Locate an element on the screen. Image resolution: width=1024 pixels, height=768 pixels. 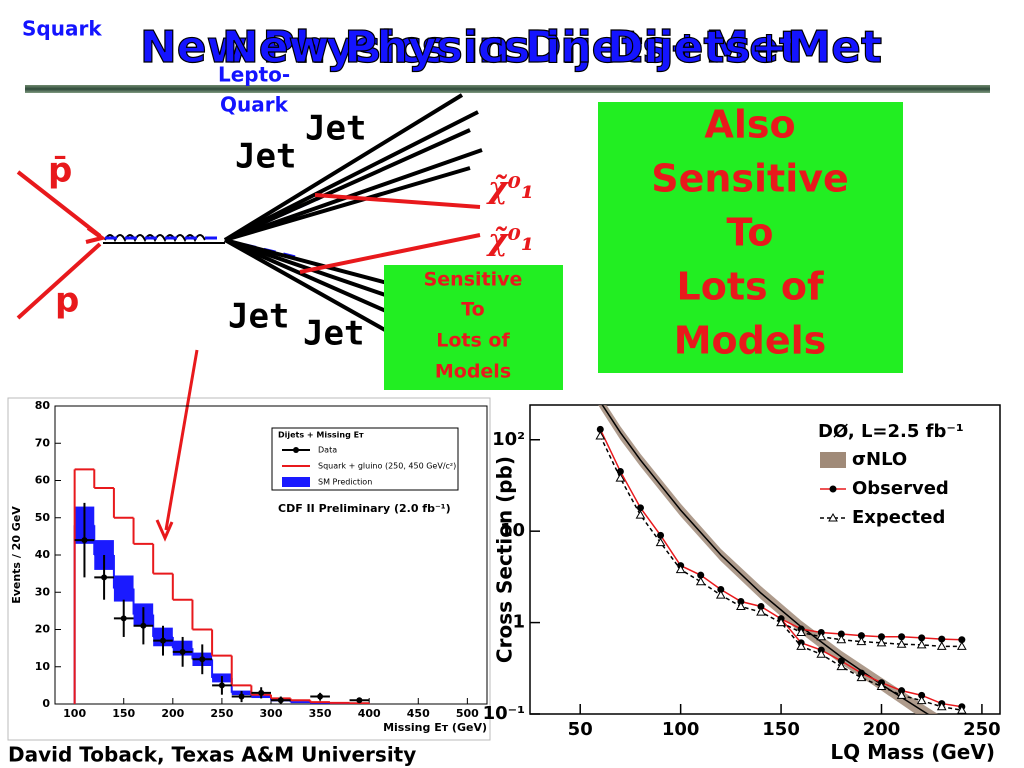
x-tick-label: 350 is located at coordinates (320, 713).